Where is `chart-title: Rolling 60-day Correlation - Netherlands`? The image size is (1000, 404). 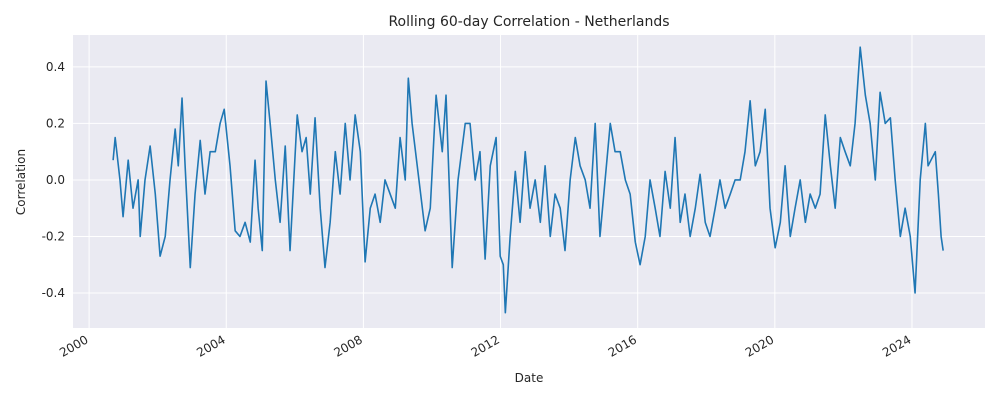 chart-title: Rolling 60-day Correlation - Netherlands is located at coordinates (528, 22).